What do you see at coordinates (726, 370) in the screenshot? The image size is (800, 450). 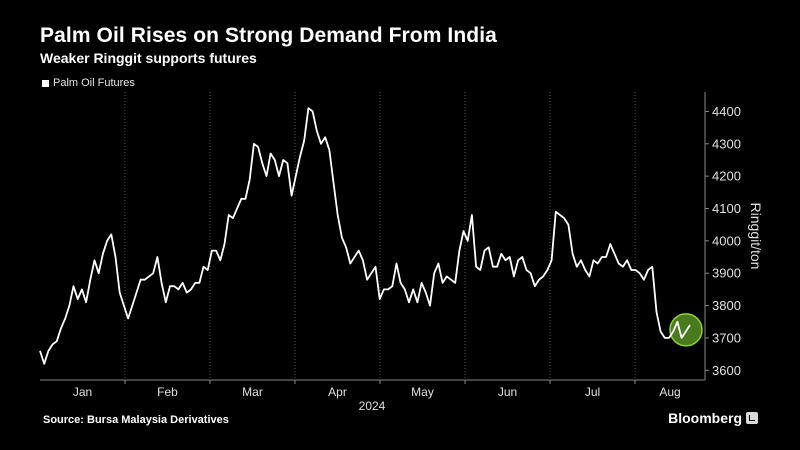 I see `y-tick-label: 3600` at bounding box center [726, 370].